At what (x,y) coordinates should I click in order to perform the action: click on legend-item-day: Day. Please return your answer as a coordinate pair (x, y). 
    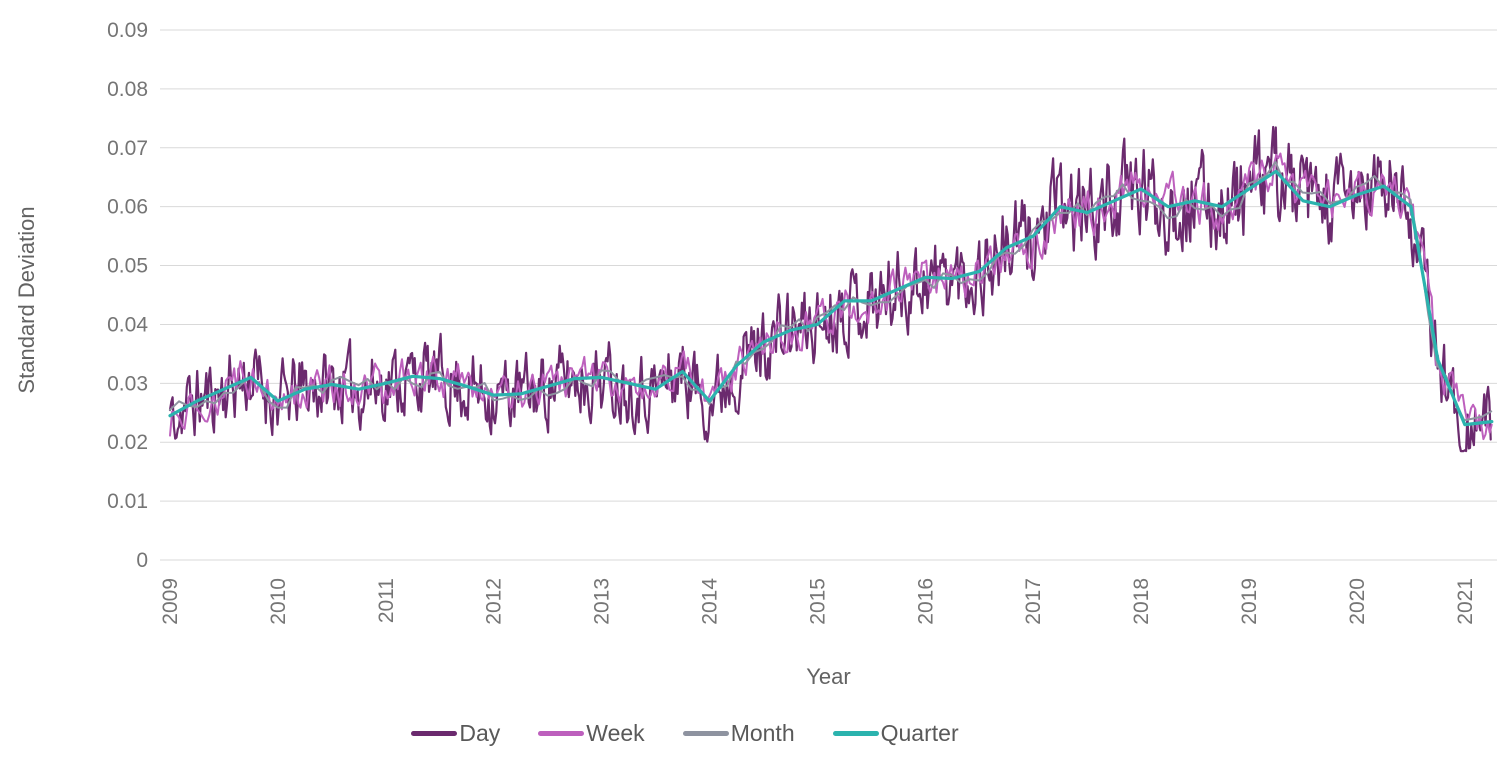
    Looking at the image, I should click on (455, 733).